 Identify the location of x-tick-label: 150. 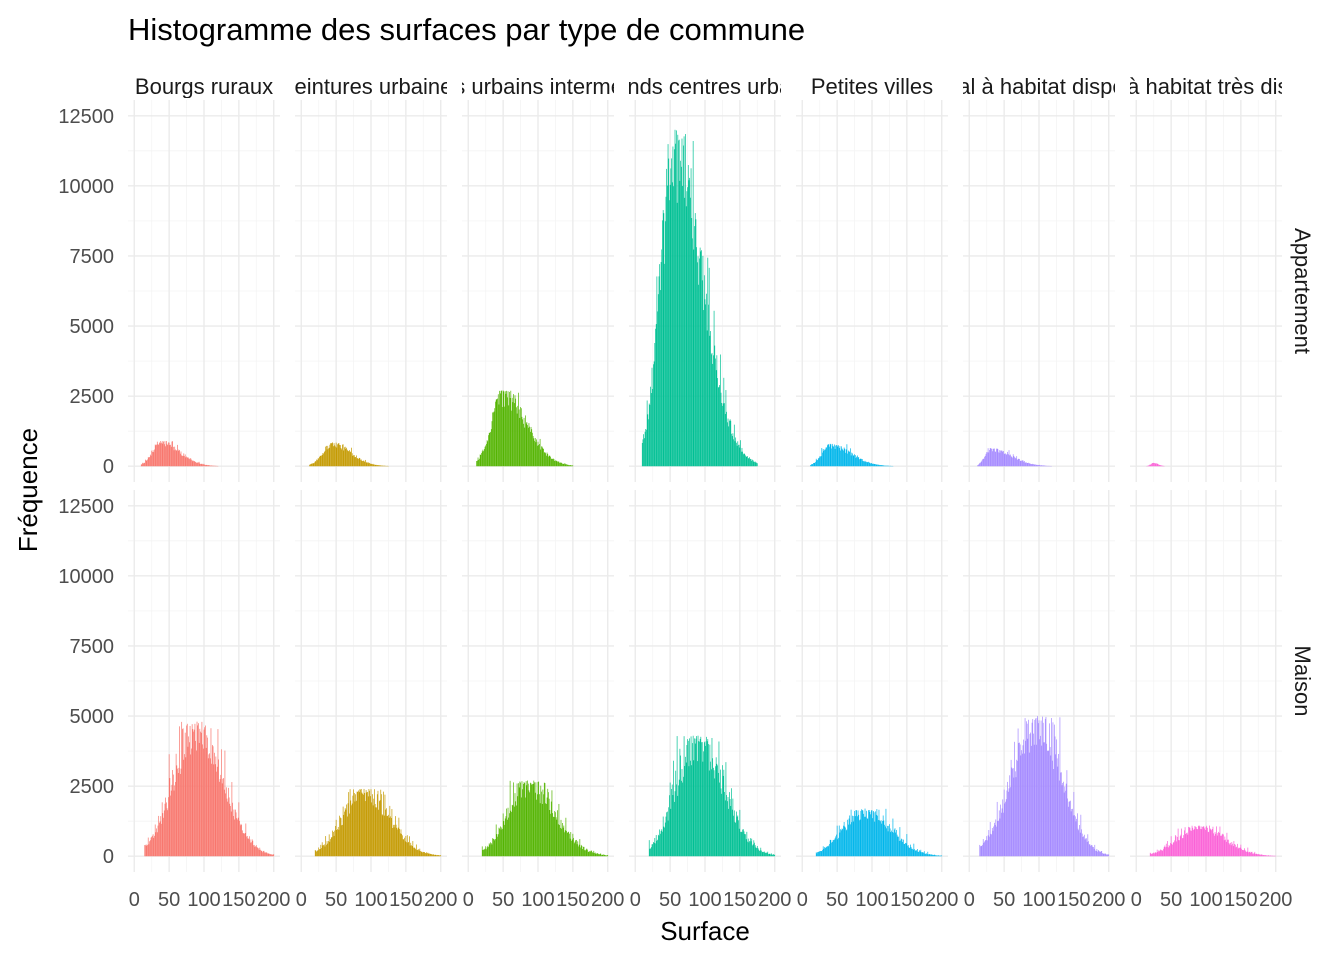
(1240, 900).